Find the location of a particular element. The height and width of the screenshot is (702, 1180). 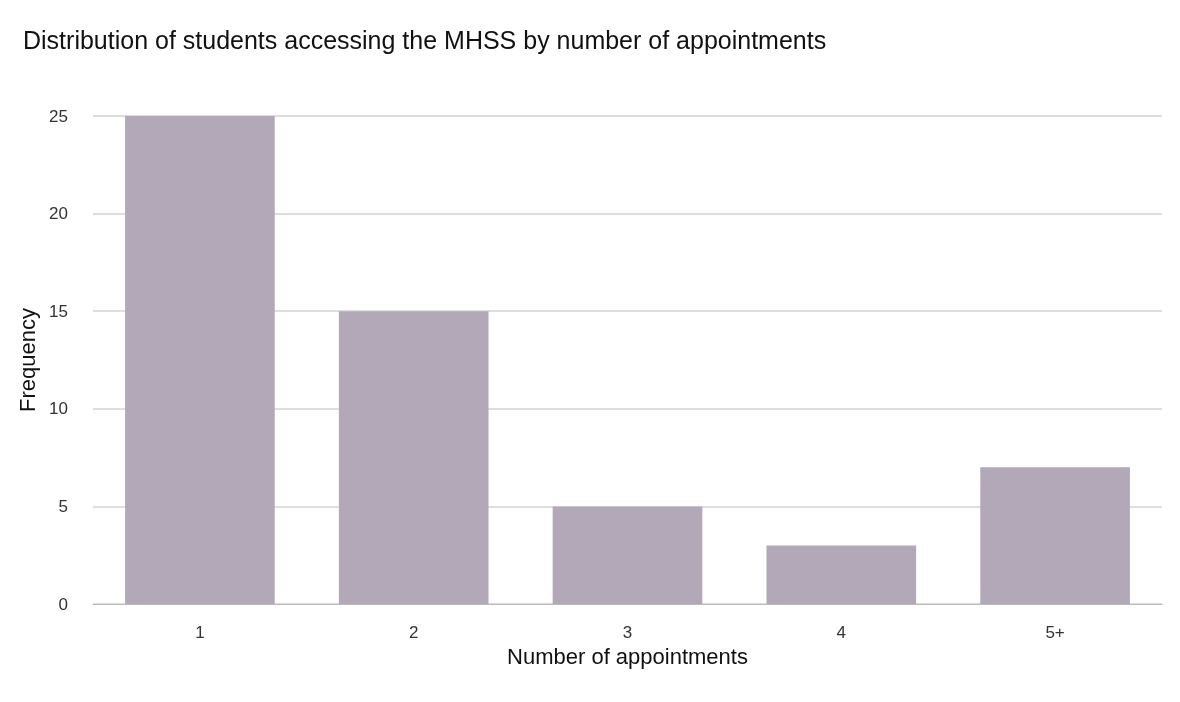

y-tick-label: 15 is located at coordinates (58, 311).